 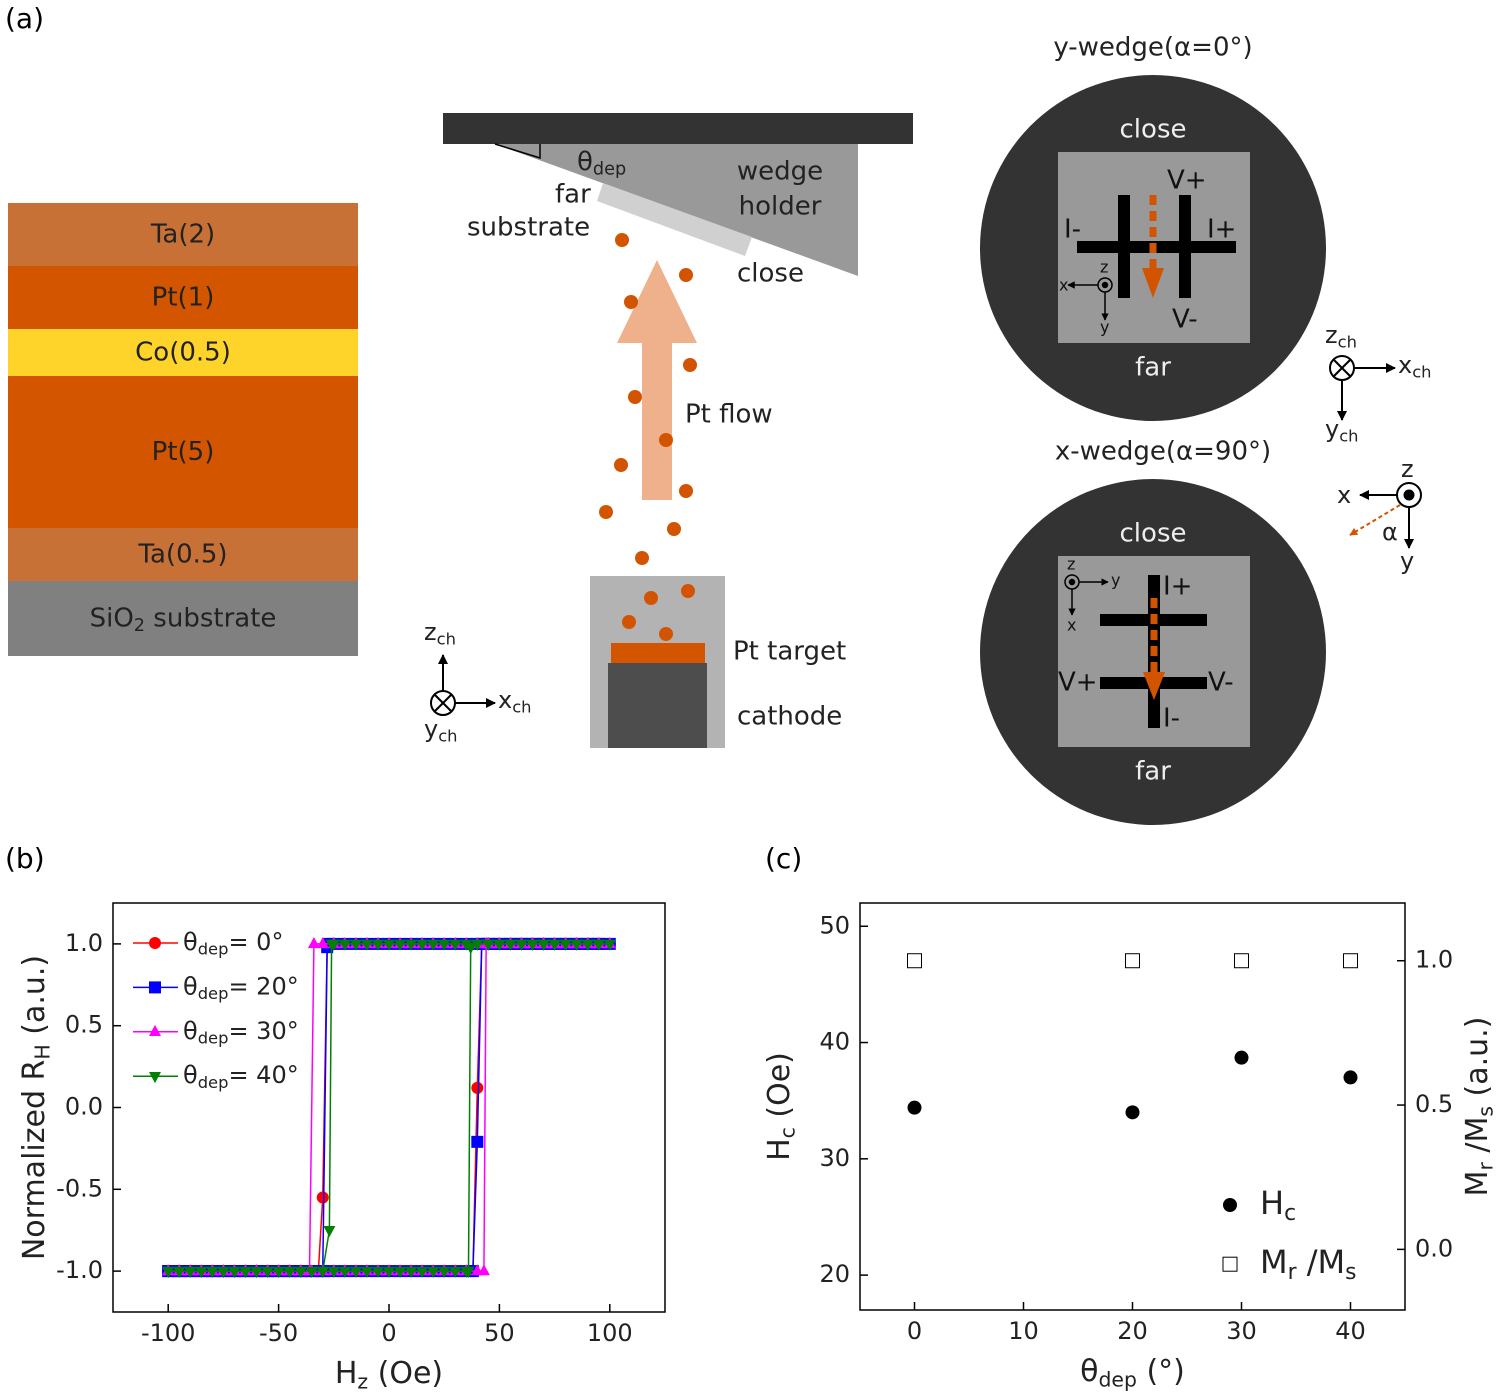 I want to click on text-part: Pt(1), so click(x=183, y=297).